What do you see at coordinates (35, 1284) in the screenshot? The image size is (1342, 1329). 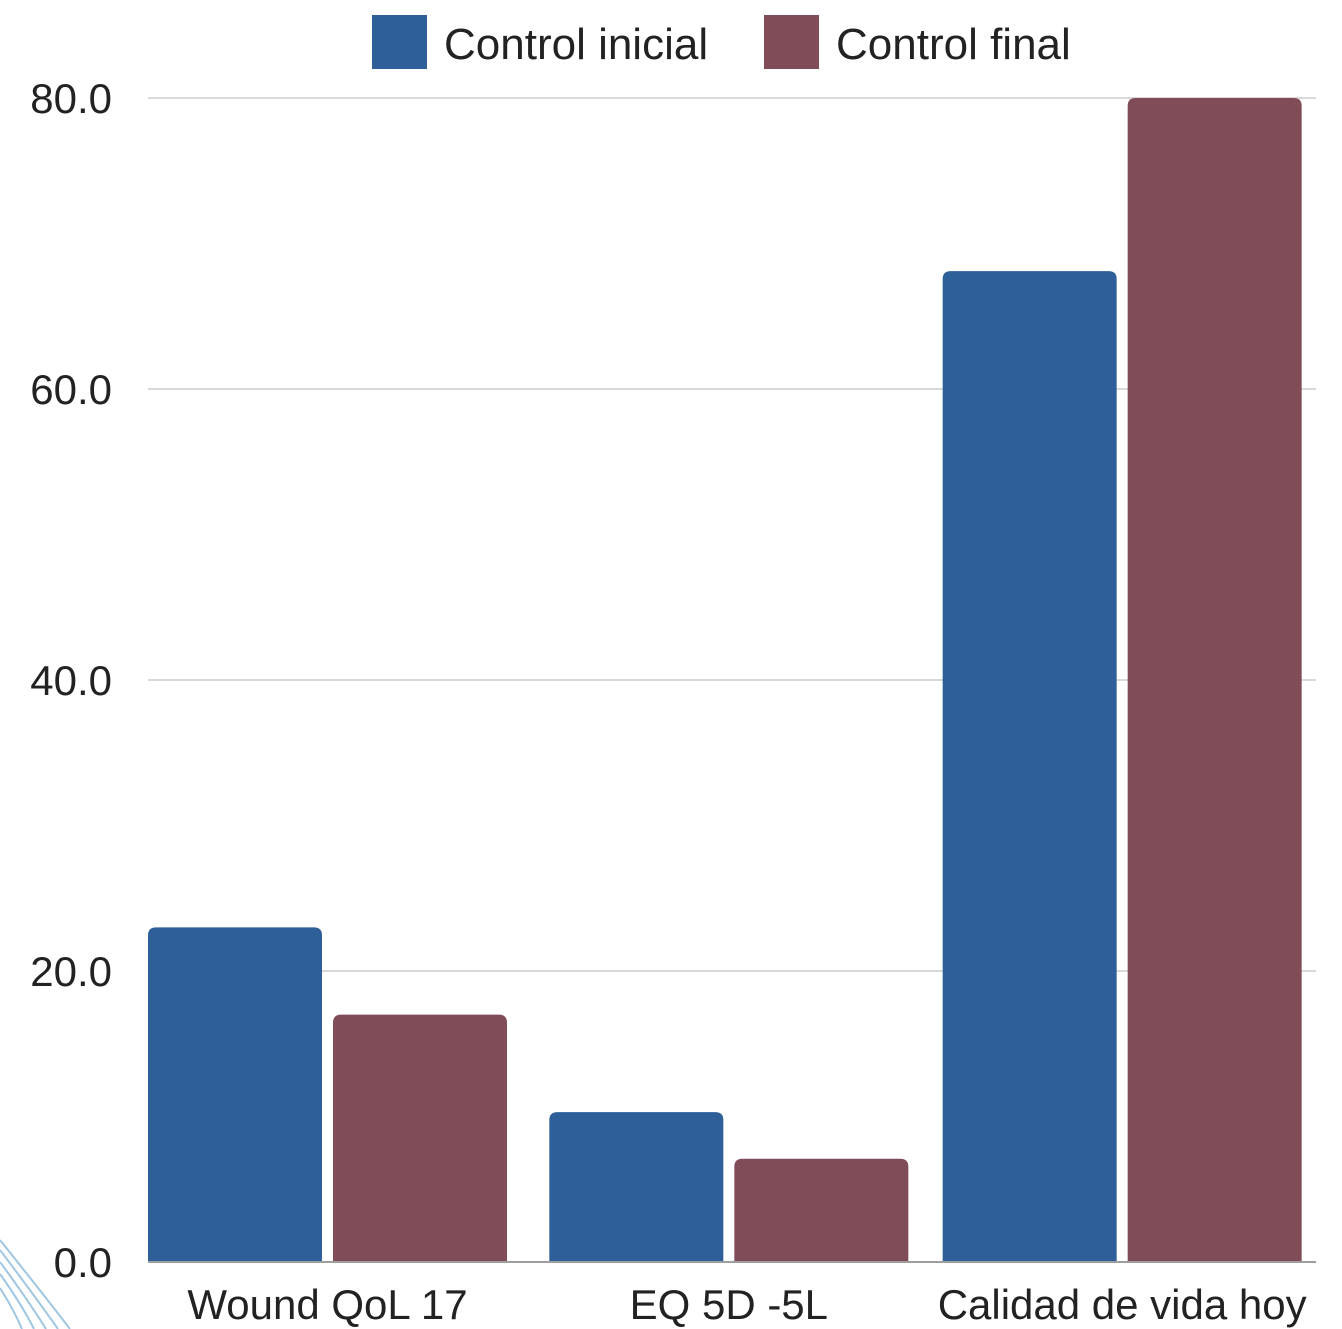 I see `corner-swirl-decoration` at bounding box center [35, 1284].